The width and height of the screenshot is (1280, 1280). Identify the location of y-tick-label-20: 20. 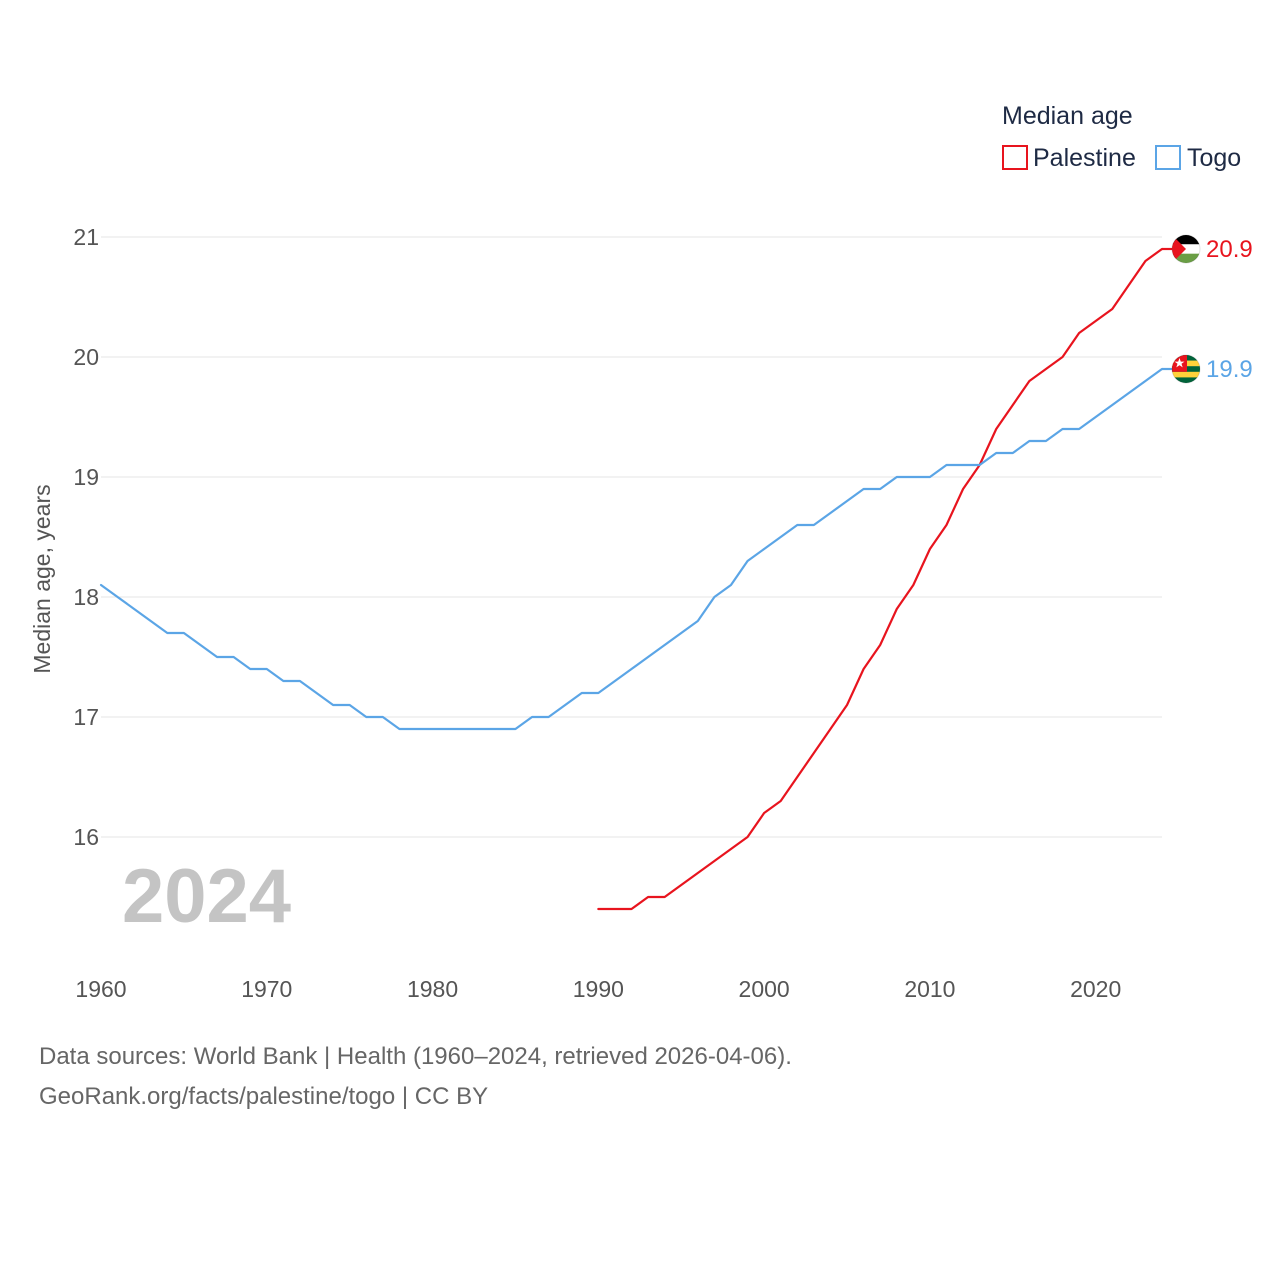
(86, 357).